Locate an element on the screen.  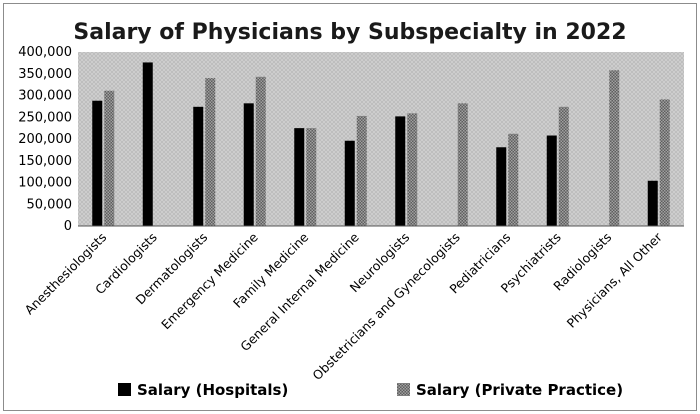
y-tick-label: 400,000 is located at coordinates (45, 52).